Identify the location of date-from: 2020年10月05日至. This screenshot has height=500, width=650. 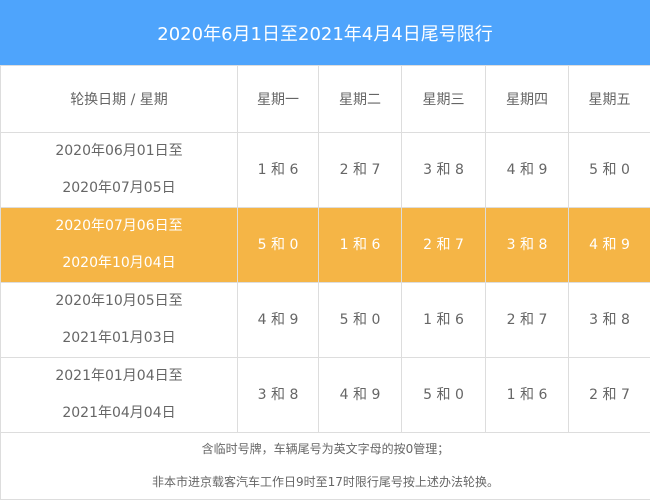
(119, 301).